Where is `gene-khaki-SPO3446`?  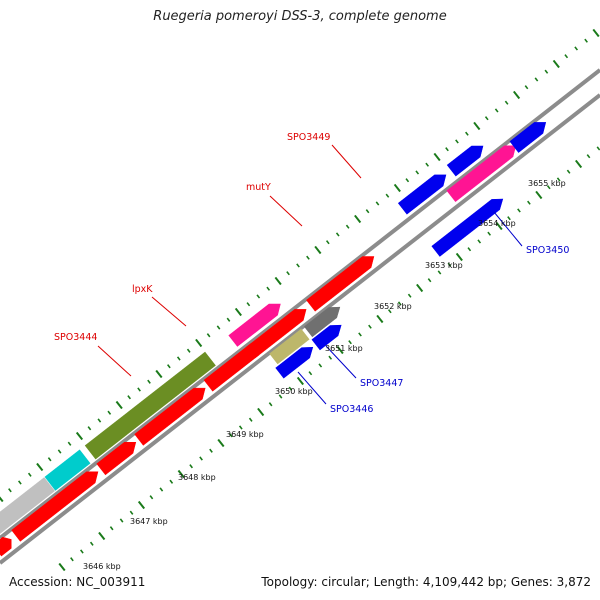 gene-khaki-SPO3446 is located at coordinates (289, 346).